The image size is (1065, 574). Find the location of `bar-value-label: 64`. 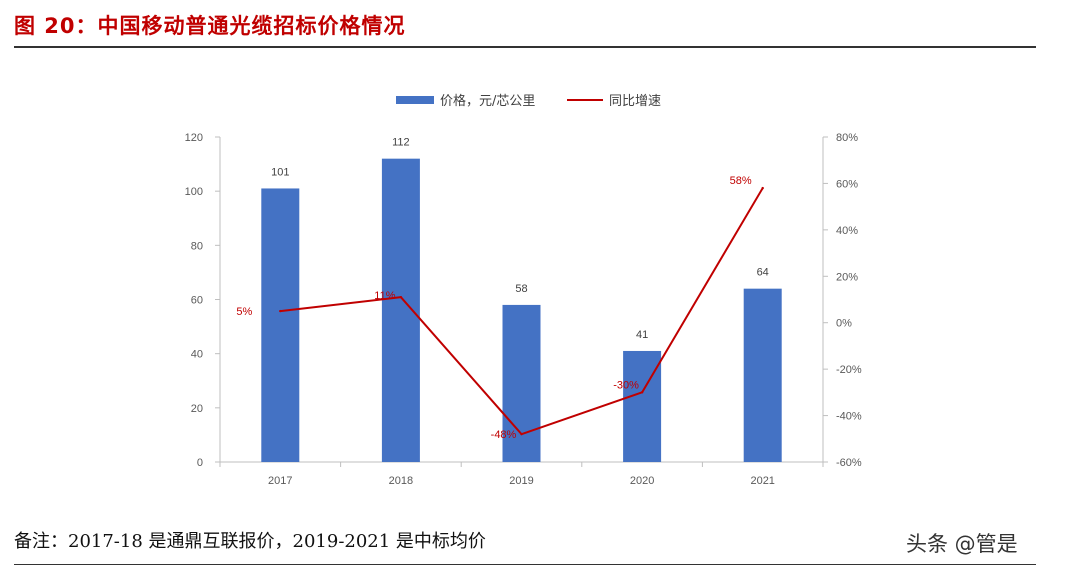

bar-value-label: 64 is located at coordinates (763, 273).